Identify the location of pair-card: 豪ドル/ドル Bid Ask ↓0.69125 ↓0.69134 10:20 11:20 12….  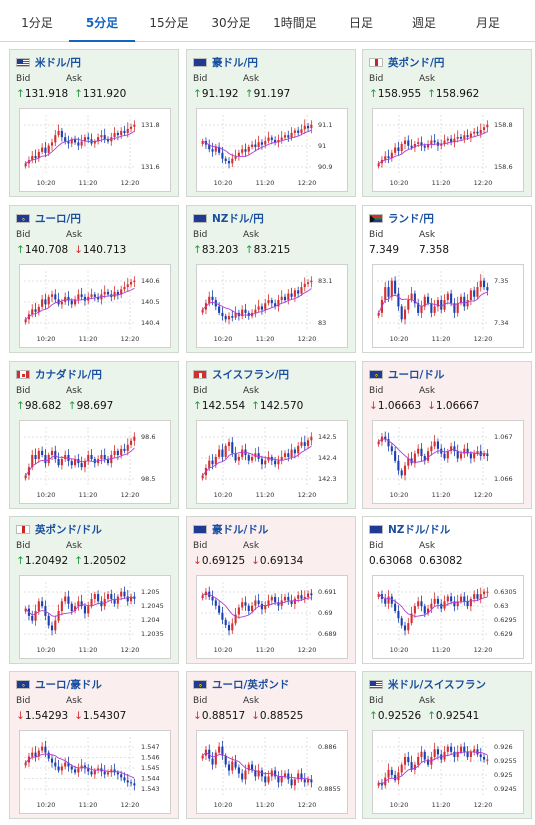
(271, 590).